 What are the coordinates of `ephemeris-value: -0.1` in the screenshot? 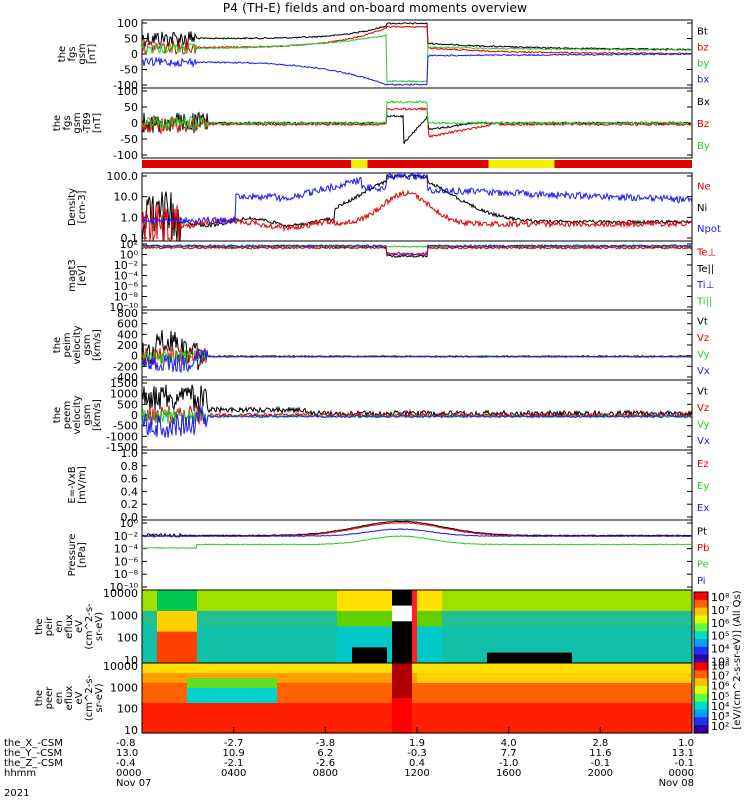 It's located at (684, 763).